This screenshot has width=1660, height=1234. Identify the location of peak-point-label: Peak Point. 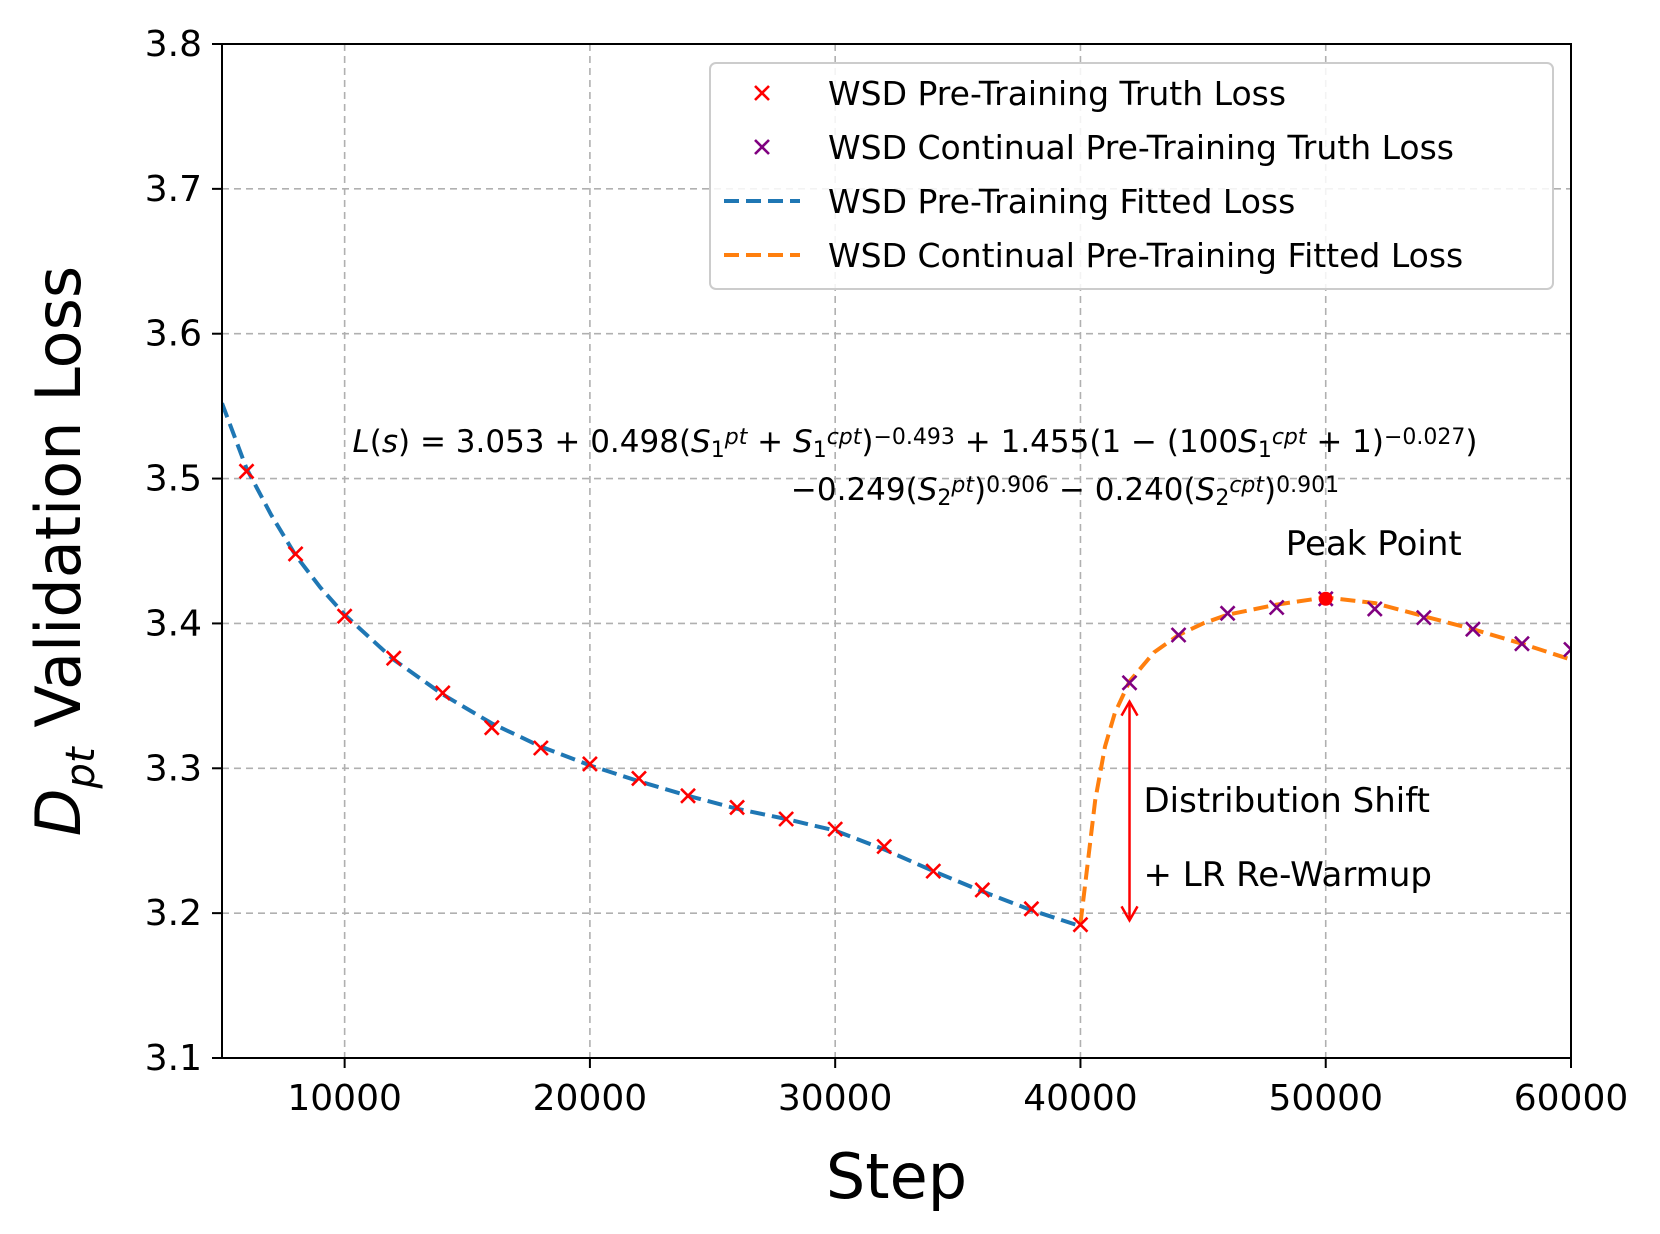
(1374, 544).